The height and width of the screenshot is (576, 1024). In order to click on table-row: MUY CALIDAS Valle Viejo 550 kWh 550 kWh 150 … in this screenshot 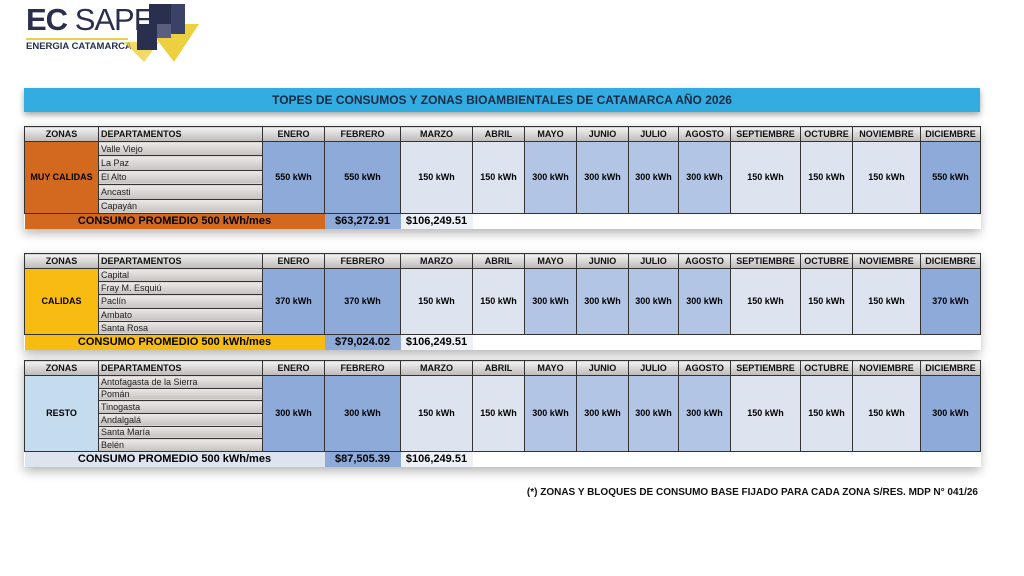, I will do `click(502, 177)`.